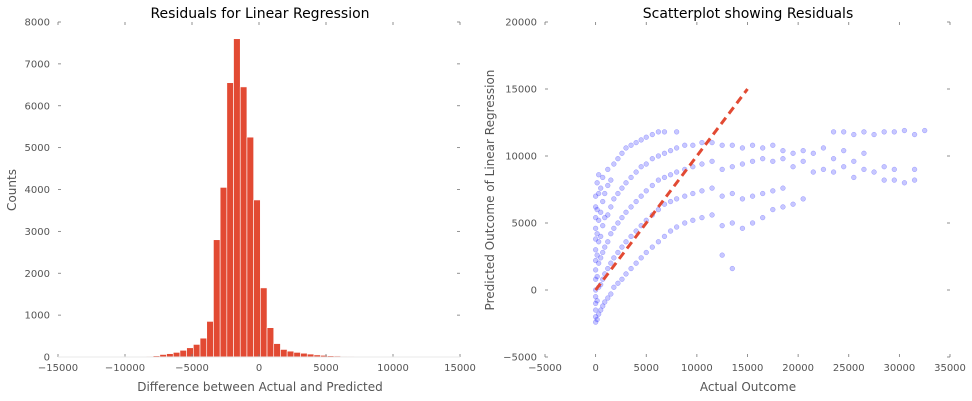  I want to click on histogram-x-tick-label: 15000, so click(460, 368).